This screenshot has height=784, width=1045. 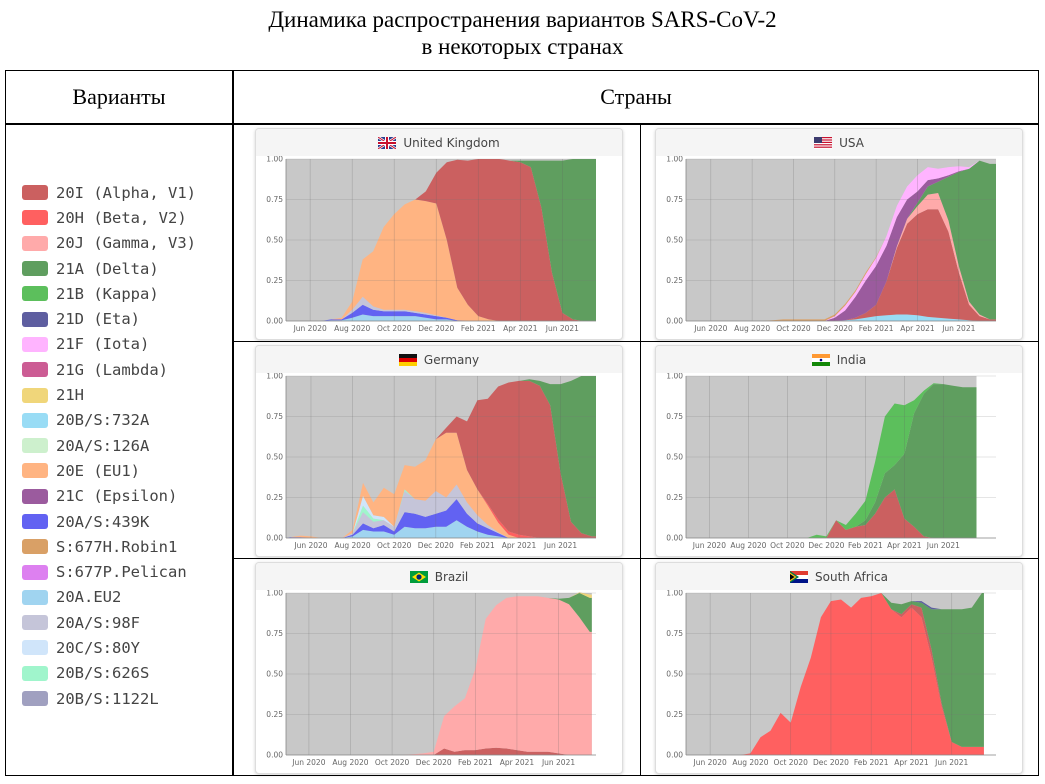 I want to click on area-series-20h-beta-v2-, so click(x=835, y=674).